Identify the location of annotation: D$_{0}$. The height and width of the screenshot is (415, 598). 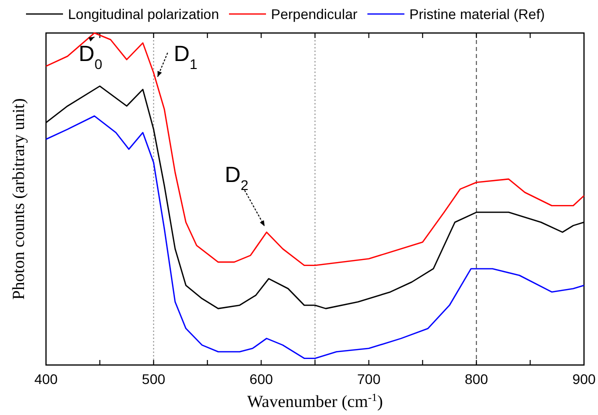
(90, 56).